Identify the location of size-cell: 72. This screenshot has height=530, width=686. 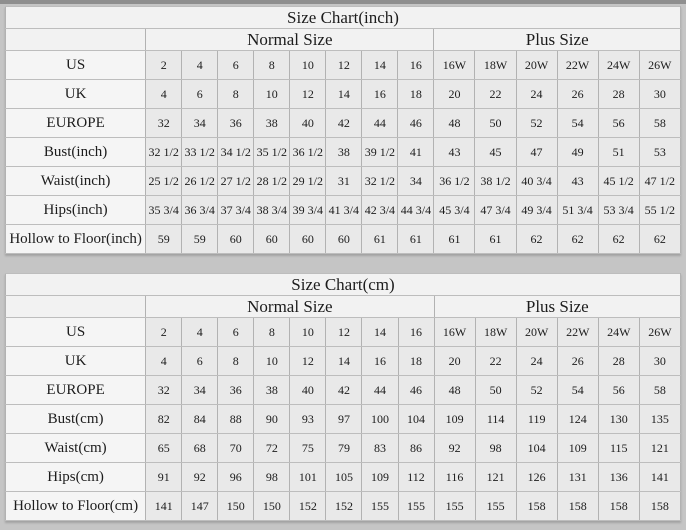
(272, 448).